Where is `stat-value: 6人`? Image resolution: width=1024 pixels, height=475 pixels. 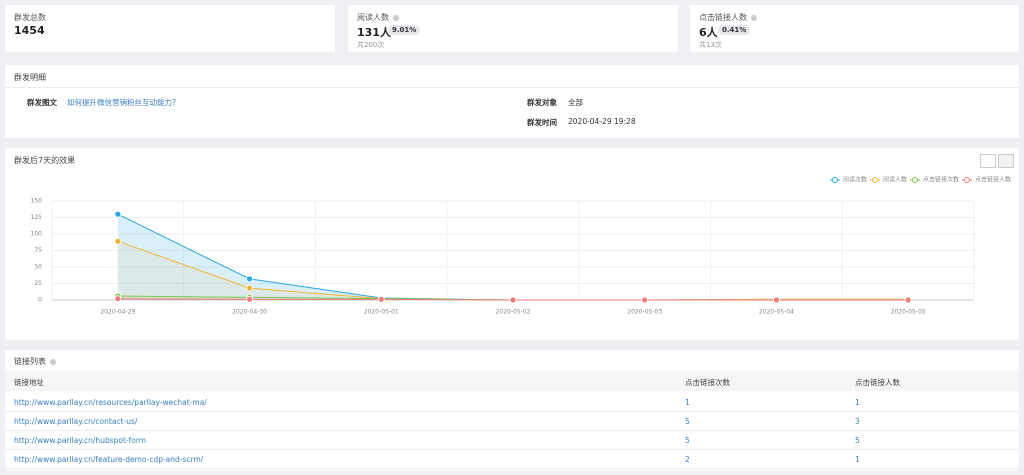
stat-value: 6人 is located at coordinates (708, 32).